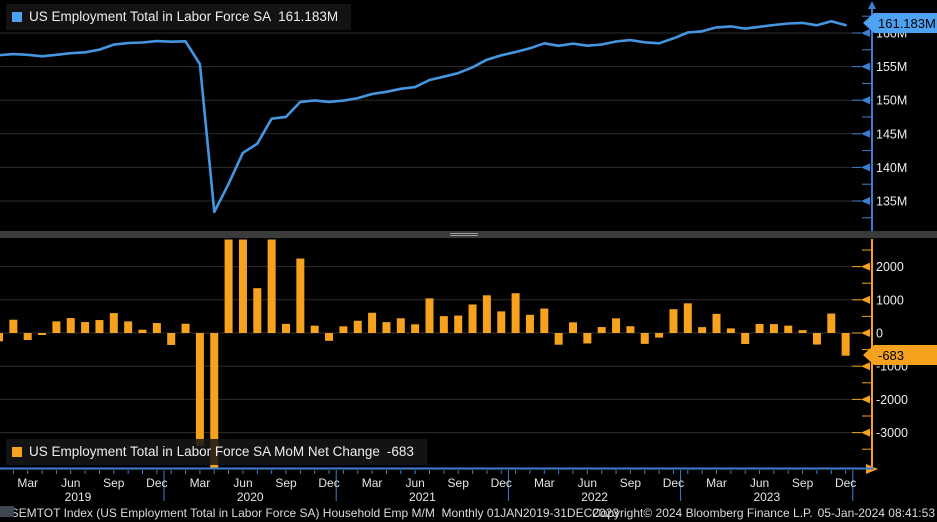  I want to click on timestamp: 05-Jan-2024 08:41:53, so click(876, 513).